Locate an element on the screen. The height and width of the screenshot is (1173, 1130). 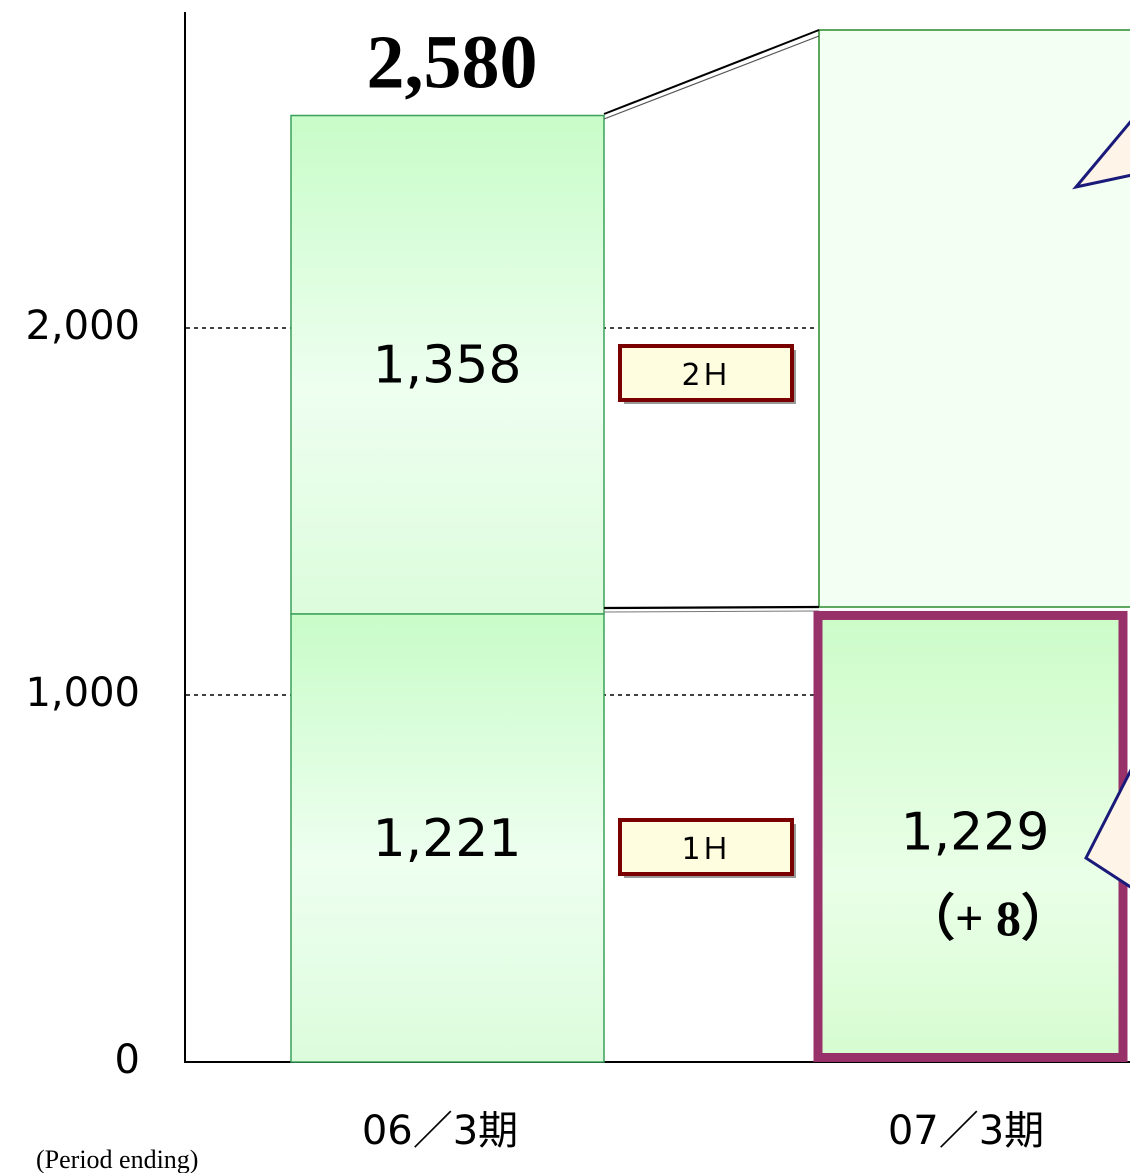
value-label-06-first-half: 1,221 is located at coordinates (447, 839).